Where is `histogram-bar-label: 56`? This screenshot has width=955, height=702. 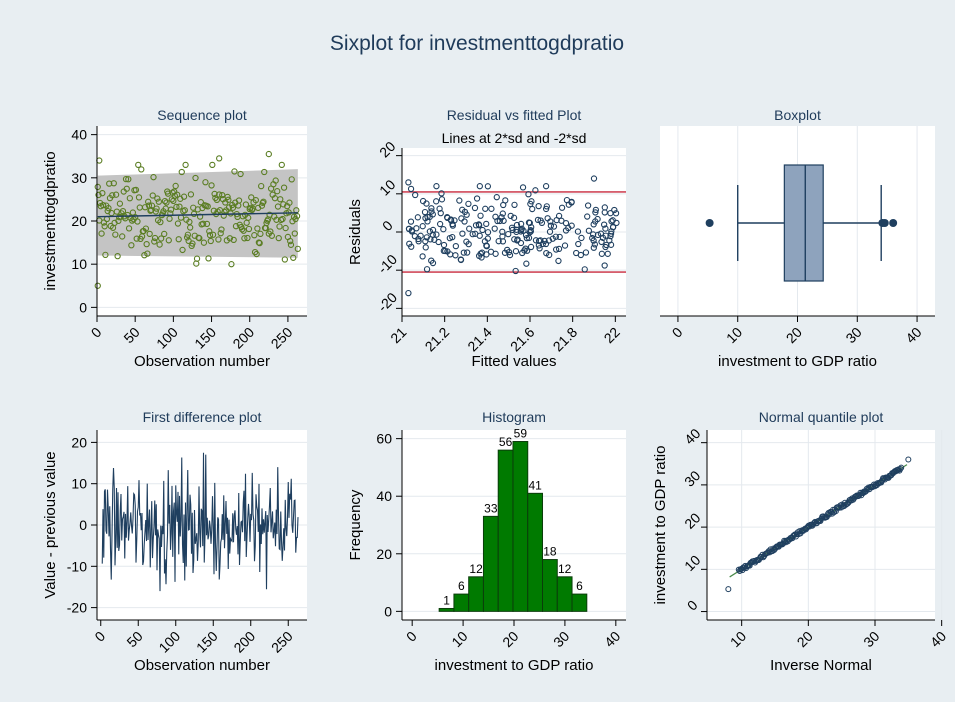 histogram-bar-label: 56 is located at coordinates (506, 442).